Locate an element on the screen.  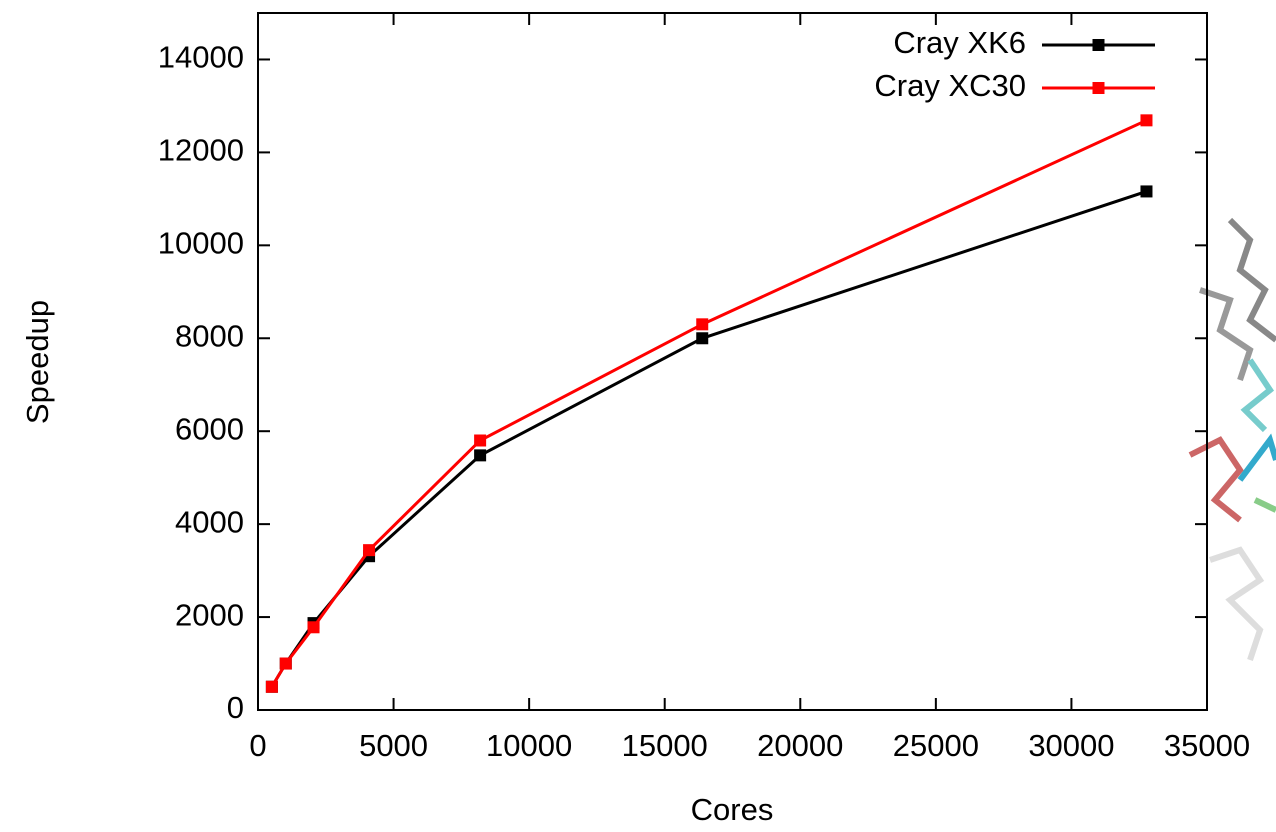
x-tick-label: 10000 is located at coordinates (529, 745).